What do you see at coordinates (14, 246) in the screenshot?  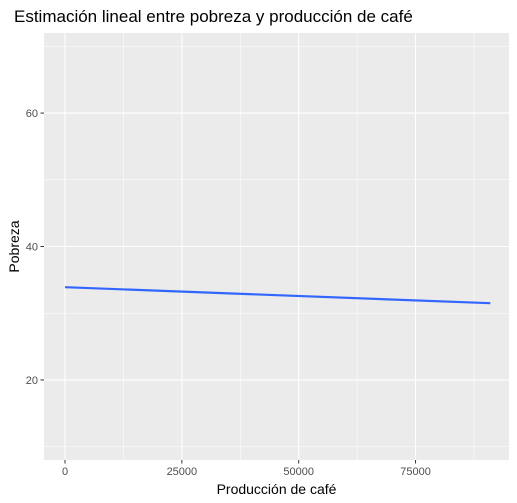 I see `y-axis-title: Pobreza` at bounding box center [14, 246].